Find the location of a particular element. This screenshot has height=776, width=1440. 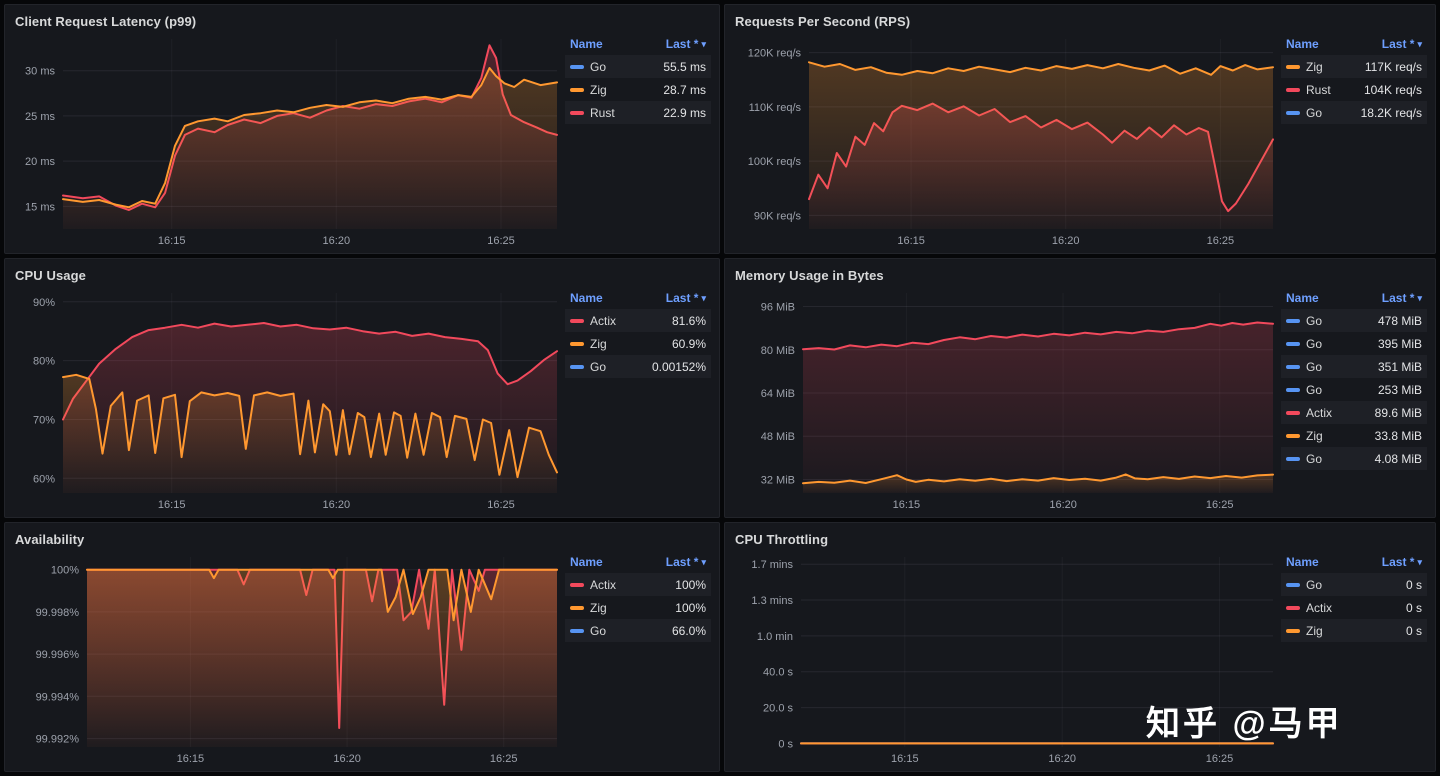

svg-text: 90% is located at coordinates (44, 303).